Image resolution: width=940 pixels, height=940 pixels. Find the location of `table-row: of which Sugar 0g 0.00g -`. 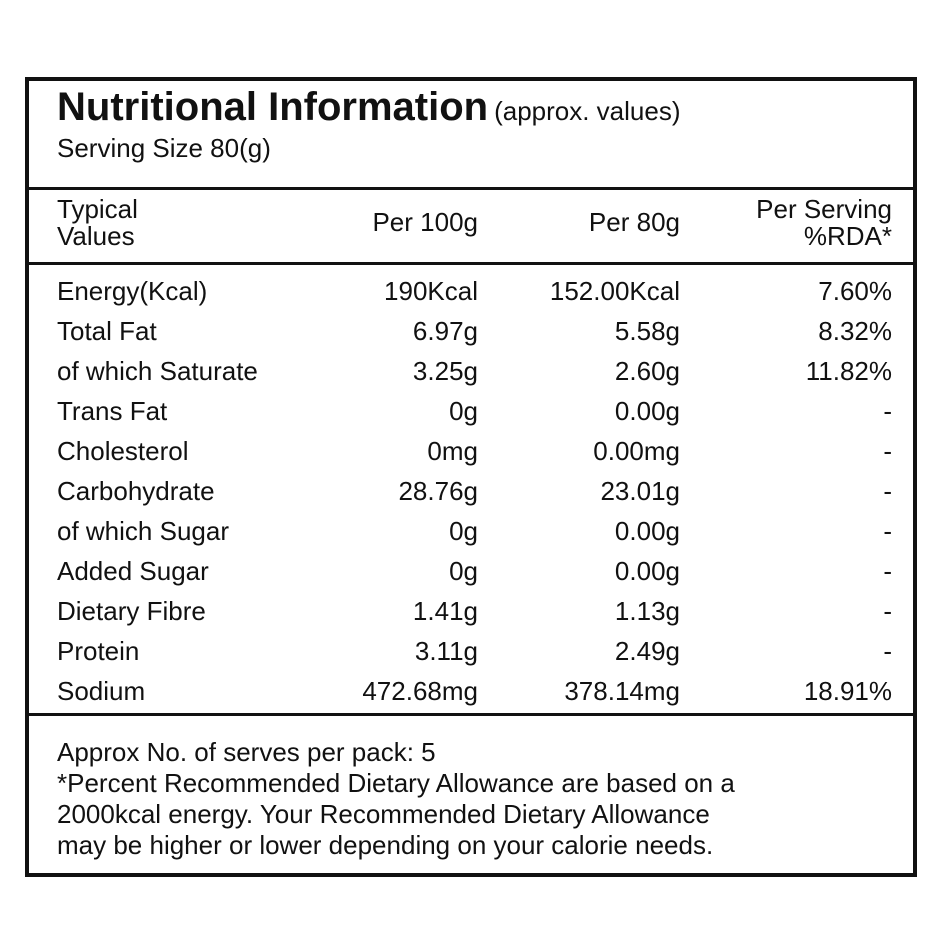

table-row: of which Sugar 0g 0.00g - is located at coordinates (471, 531).